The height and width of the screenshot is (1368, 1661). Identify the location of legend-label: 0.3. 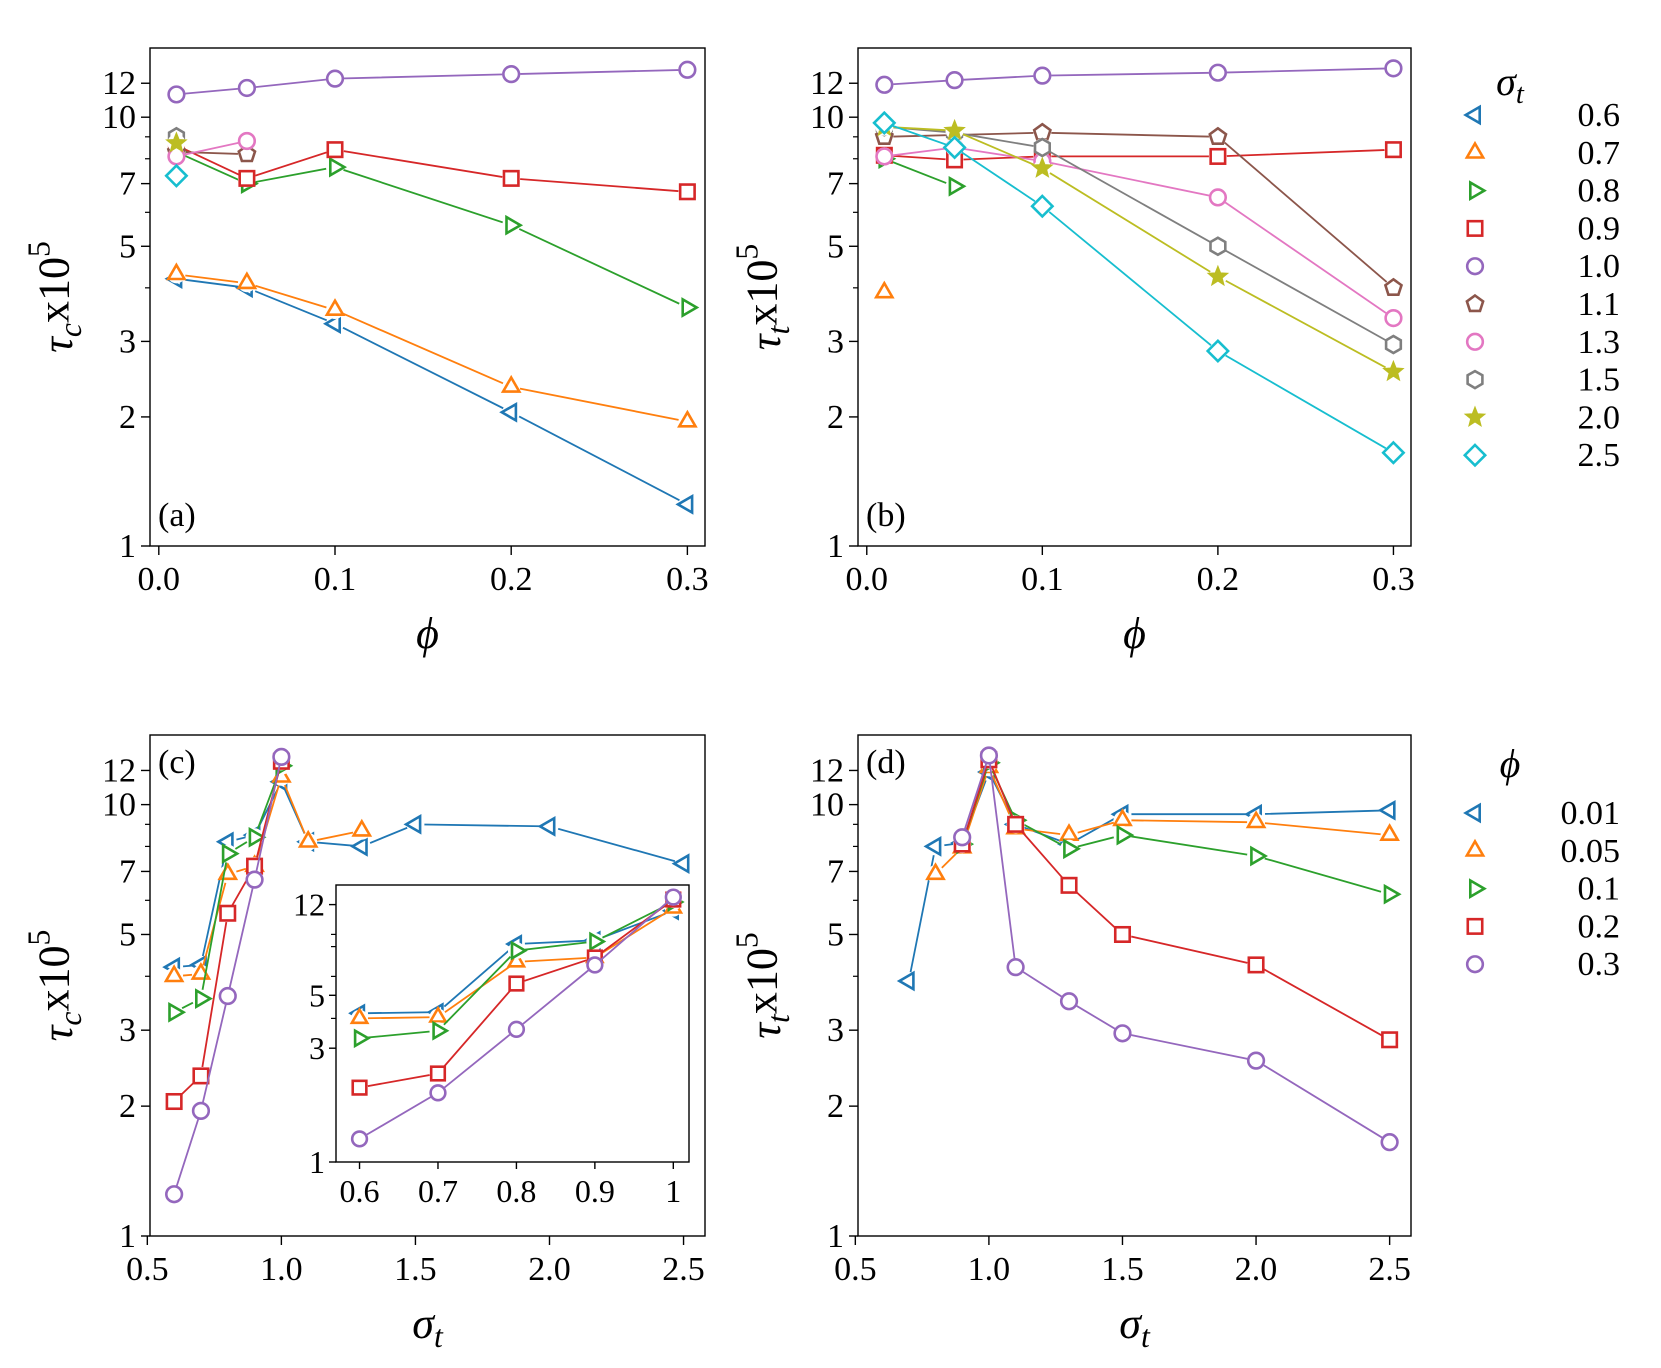
(1599, 964).